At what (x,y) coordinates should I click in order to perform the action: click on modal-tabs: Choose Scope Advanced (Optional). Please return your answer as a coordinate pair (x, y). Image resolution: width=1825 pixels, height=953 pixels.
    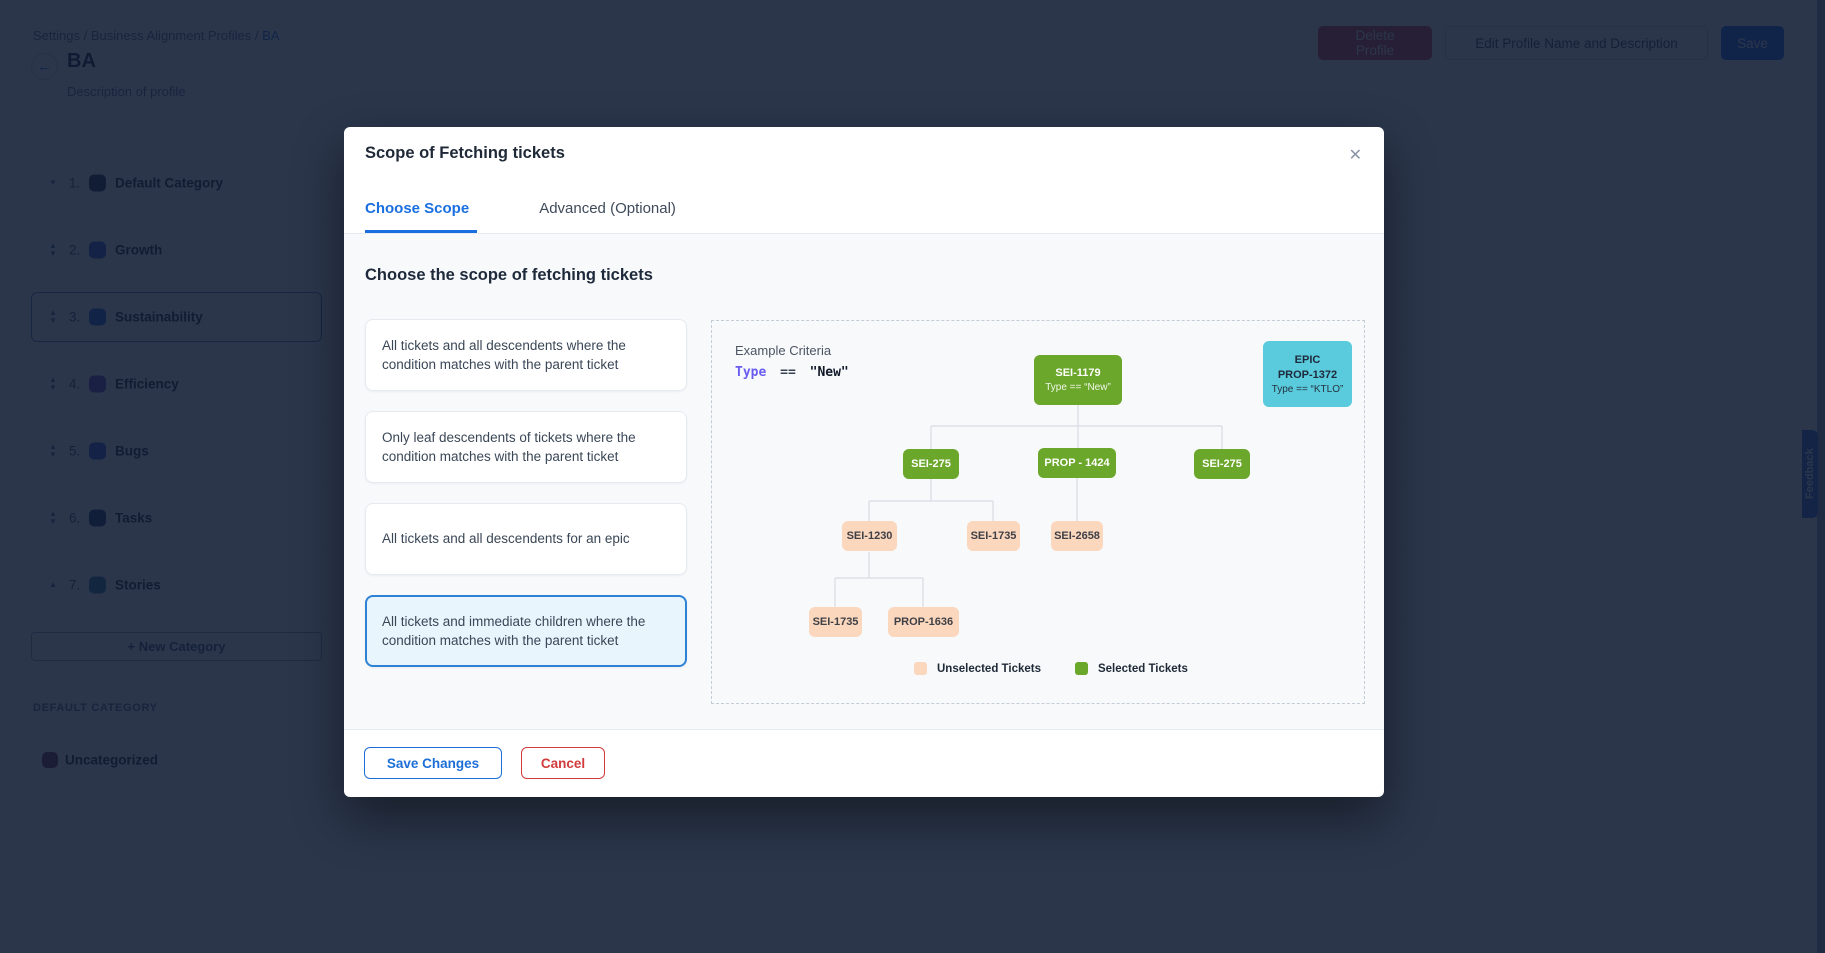
    Looking at the image, I should click on (555, 216).